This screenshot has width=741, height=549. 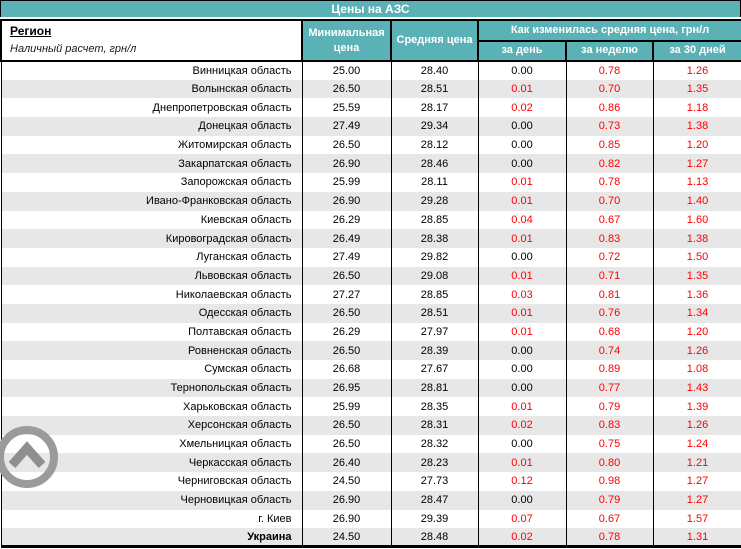 What do you see at coordinates (609, 425) in the screenshot?
I see `change-week-value: 0.83` at bounding box center [609, 425].